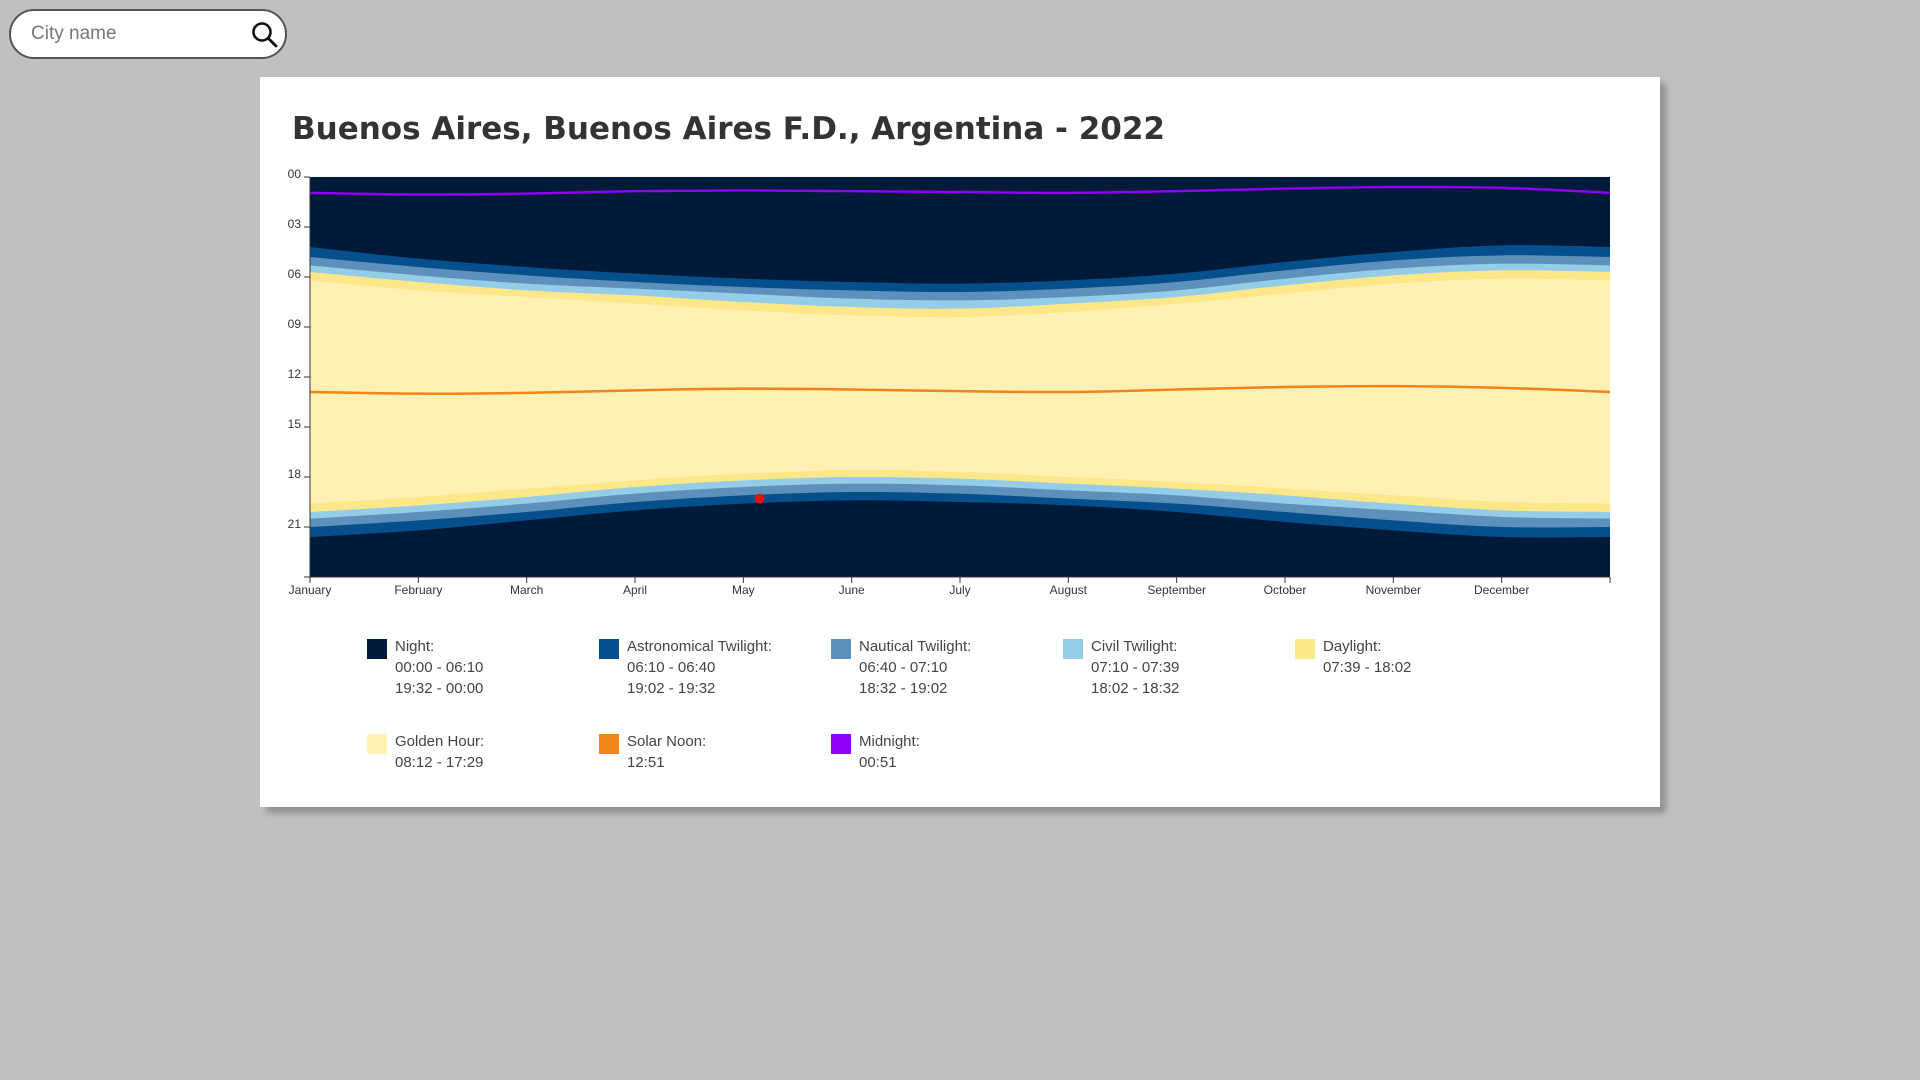  Describe the element at coordinates (295, 424) in the screenshot. I see `y-tick-label: 15` at that location.